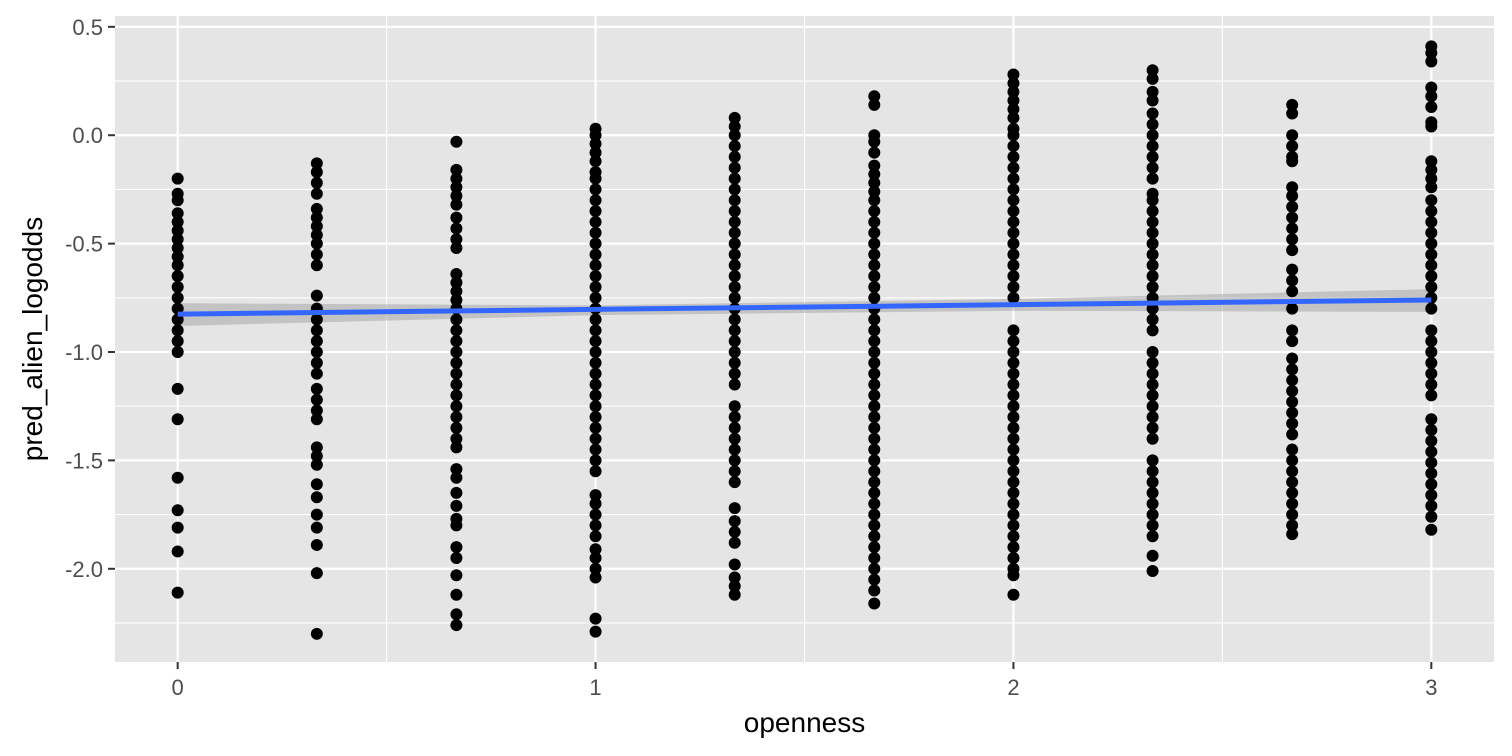 This screenshot has height=756, width=1512. Describe the element at coordinates (84, 460) in the screenshot. I see `y-tick-label: -1.5` at that location.